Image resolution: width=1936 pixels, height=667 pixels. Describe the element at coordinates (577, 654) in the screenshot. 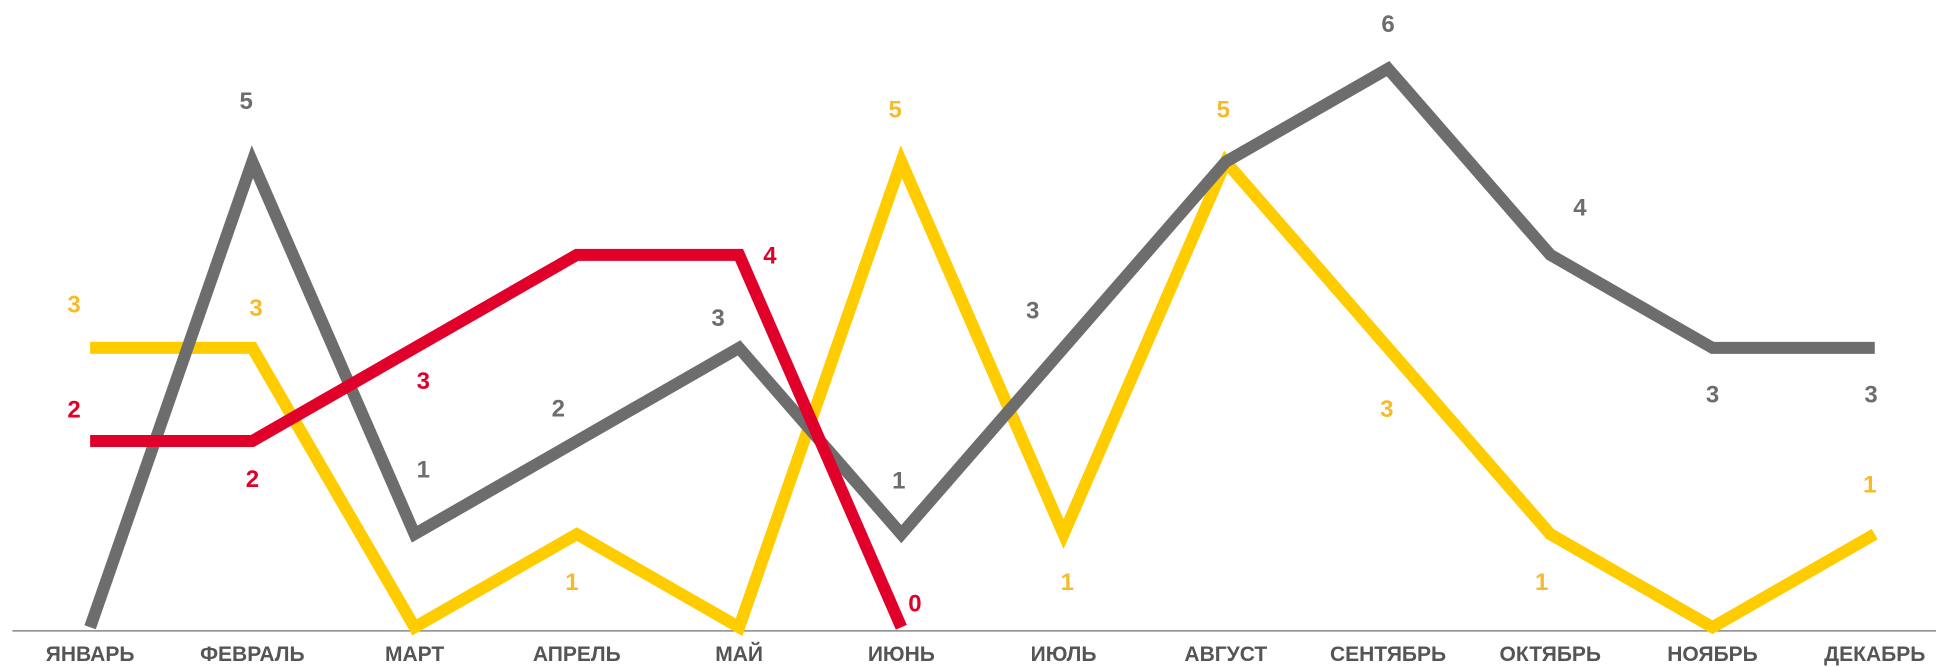

I see `x-tick-label: АПРЕЛЬ` at that location.